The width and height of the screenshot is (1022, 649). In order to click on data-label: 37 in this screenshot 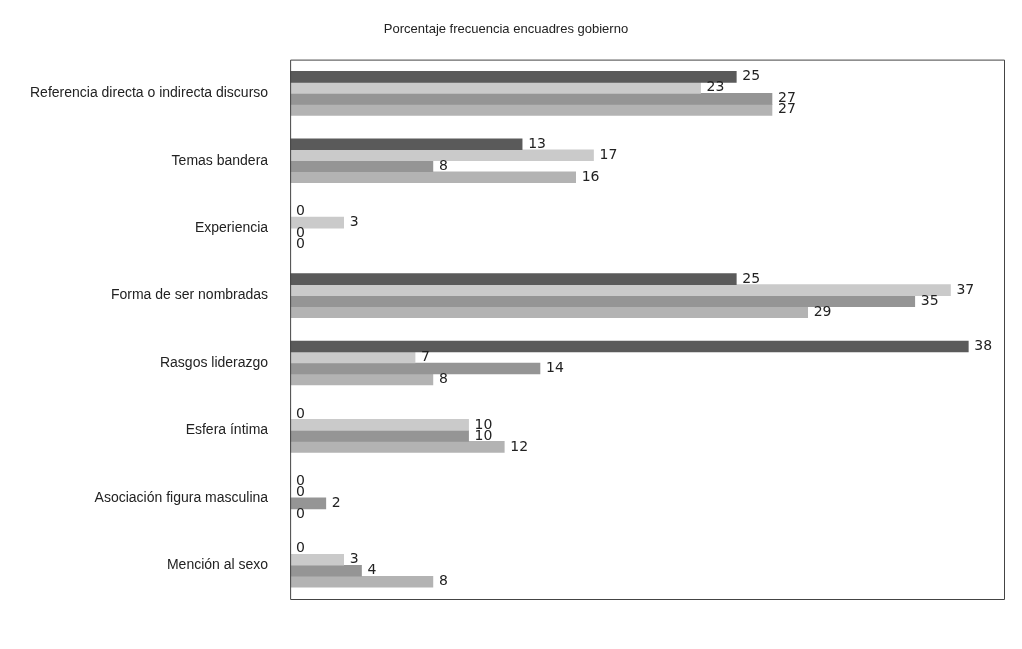, I will do `click(965, 288)`.